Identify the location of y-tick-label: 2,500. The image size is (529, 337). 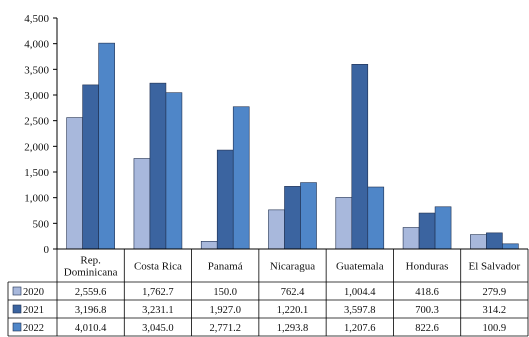
(36, 122).